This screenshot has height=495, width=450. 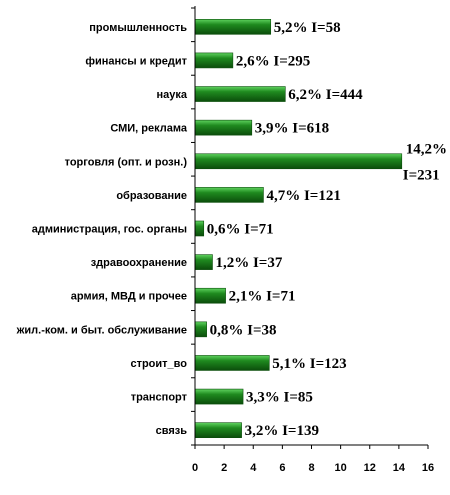 What do you see at coordinates (426, 149) in the screenshot?
I see `data-label: 14,2%` at bounding box center [426, 149].